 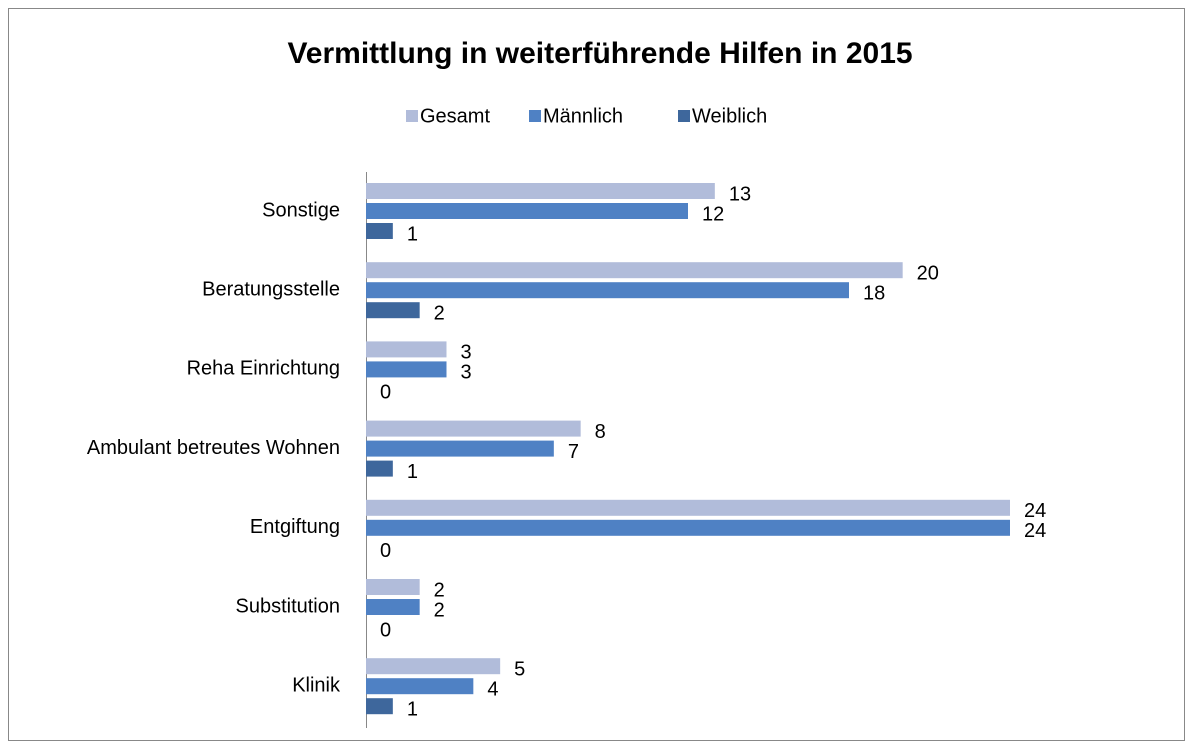 What do you see at coordinates (492, 689) in the screenshot?
I see `data-label: 4` at bounding box center [492, 689].